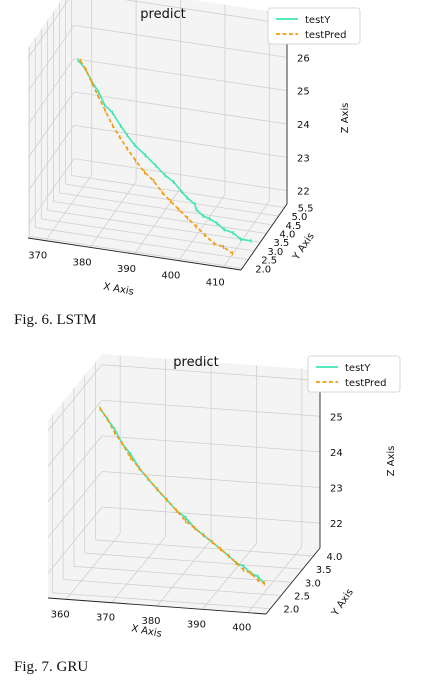 The width and height of the screenshot is (426, 685). Describe the element at coordinates (293, 226) in the screenshot. I see `y-tick-label: 4.5` at that location.